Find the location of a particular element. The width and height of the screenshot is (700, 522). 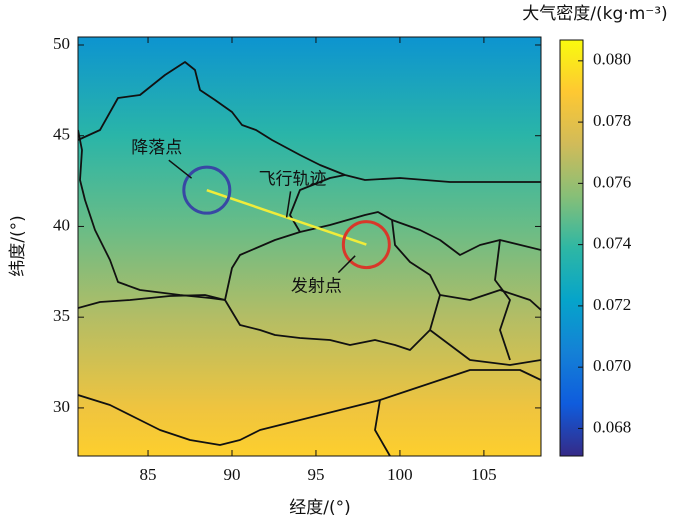

colorbar-tick-label: 0.078 is located at coordinates (612, 120).